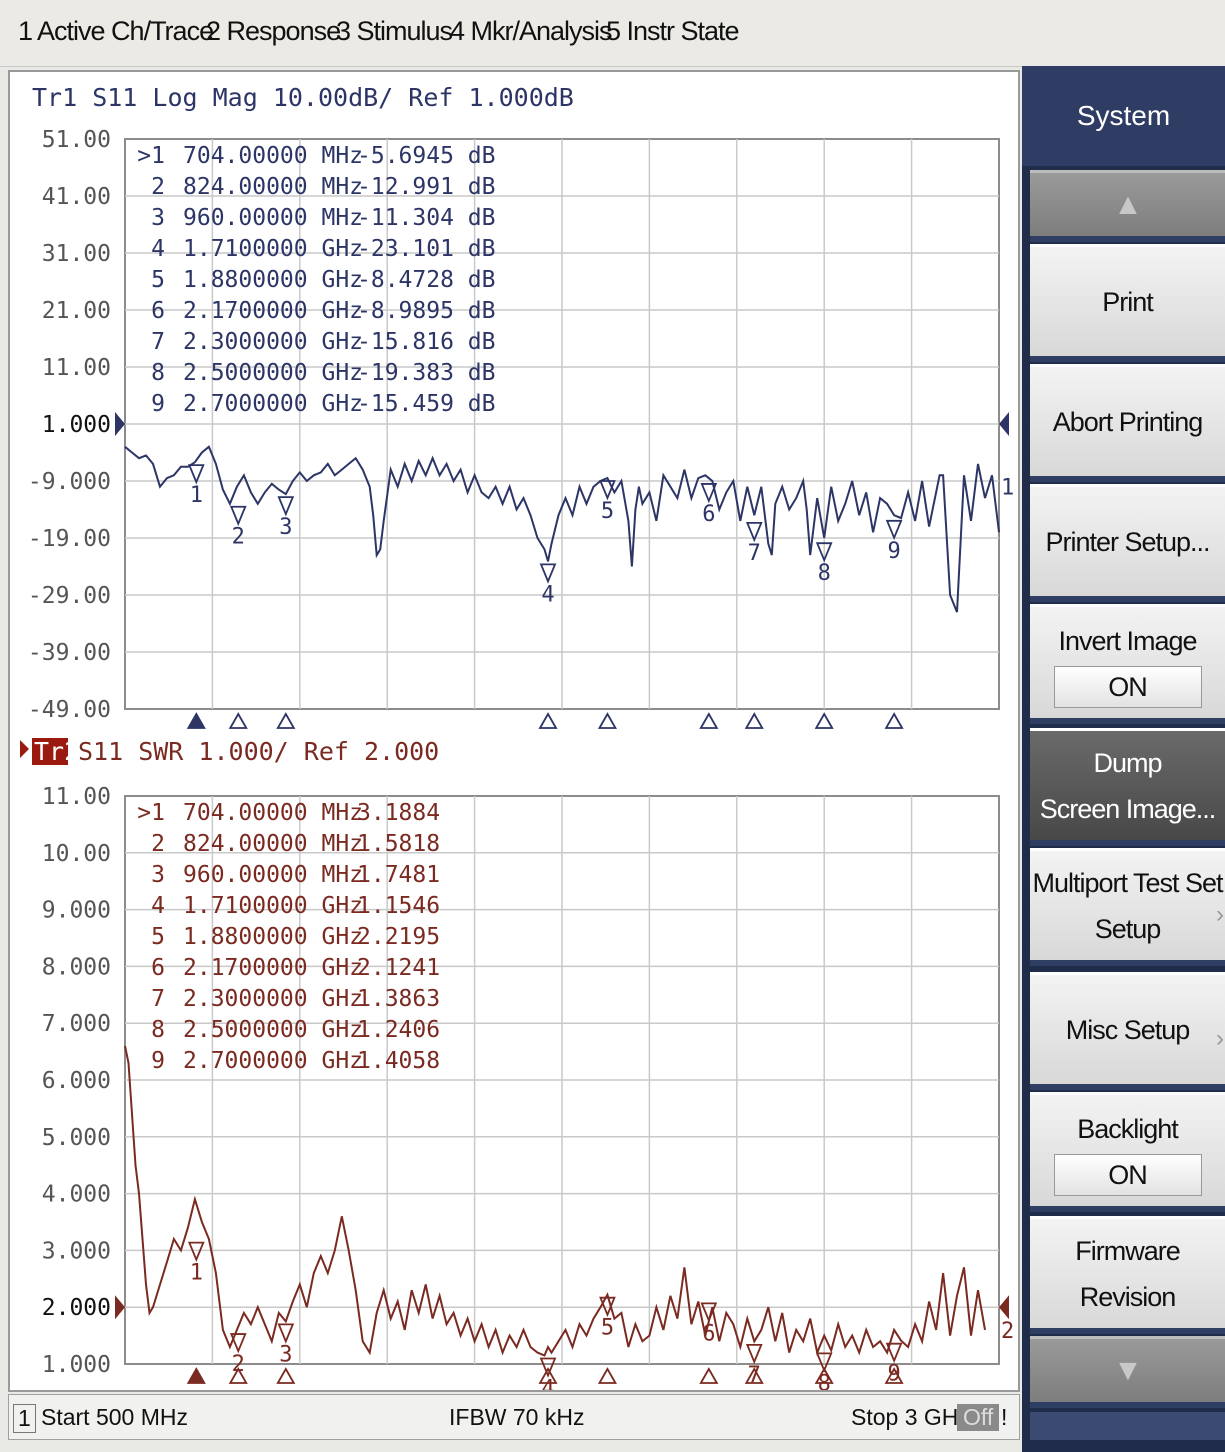  Describe the element at coordinates (158, 249) in the screenshot. I see `chart1-marker-table-id: 4` at that location.